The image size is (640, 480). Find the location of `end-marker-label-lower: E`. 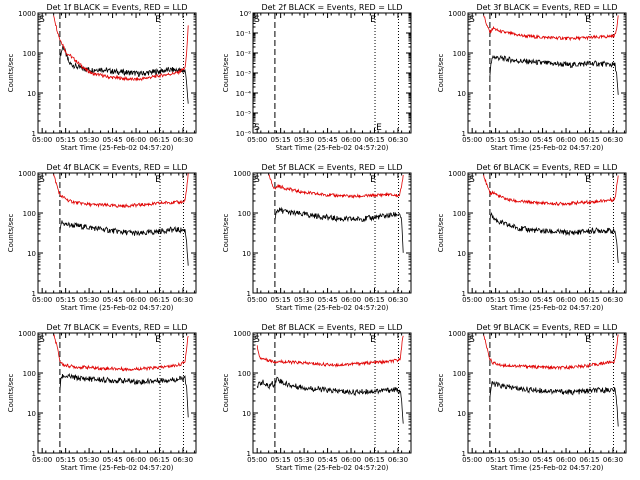

end-marker-label-lower: E is located at coordinates (379, 128).